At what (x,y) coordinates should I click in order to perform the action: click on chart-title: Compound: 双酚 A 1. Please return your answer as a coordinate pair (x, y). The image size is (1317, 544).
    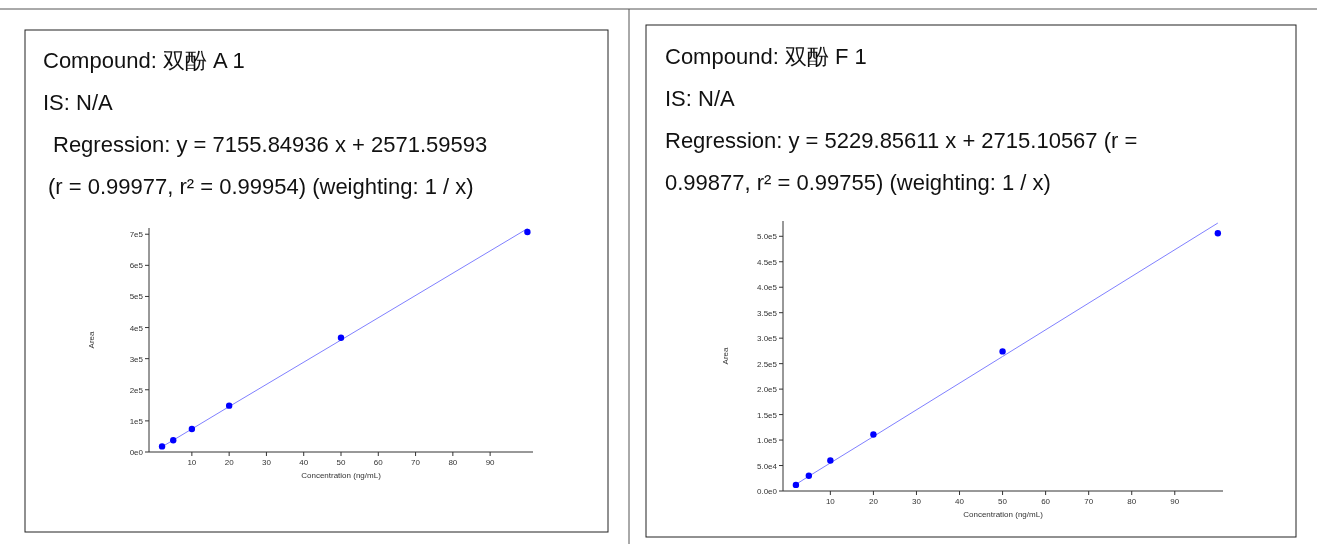
    Looking at the image, I should click on (144, 60).